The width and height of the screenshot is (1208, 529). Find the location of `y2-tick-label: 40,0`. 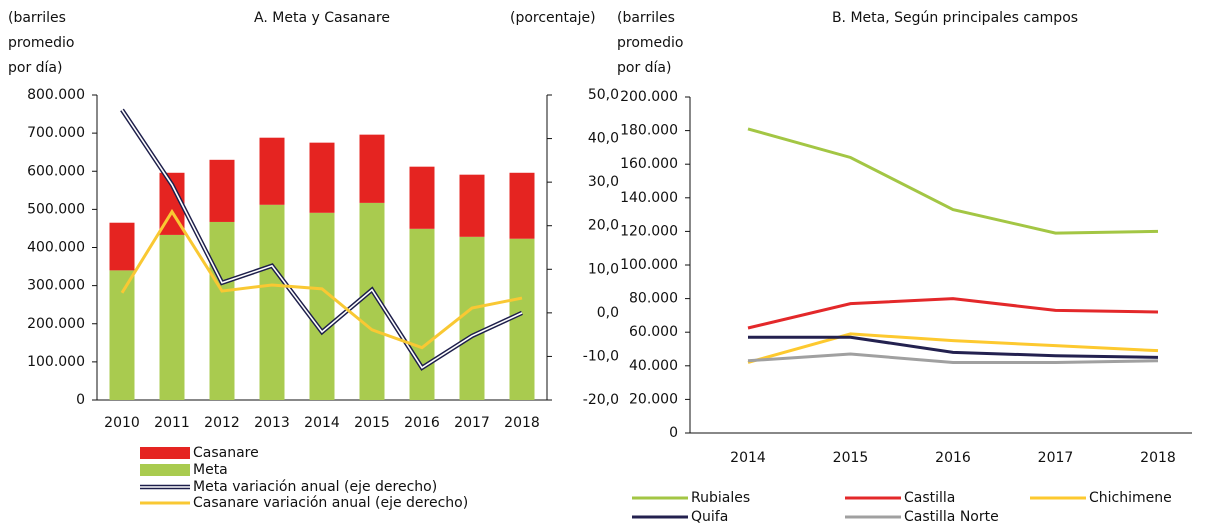

y2-tick-label: 40,0 is located at coordinates (603, 139).